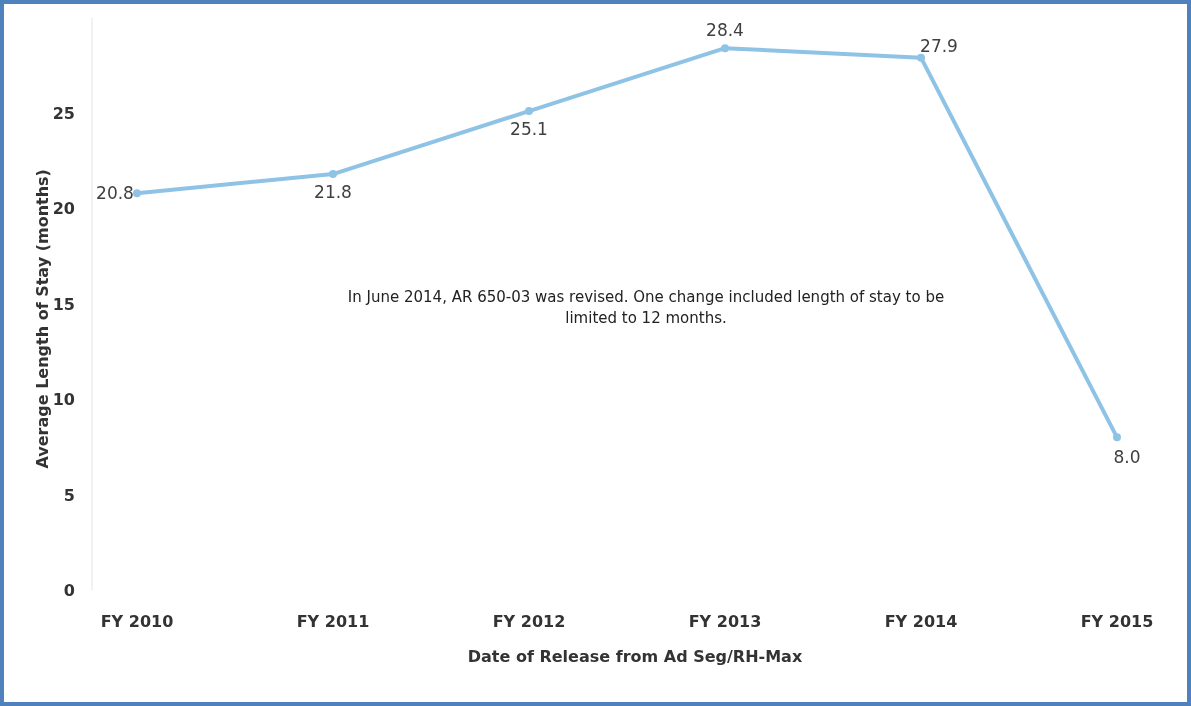  I want to click on y-tick-label: 0, so click(69, 590).